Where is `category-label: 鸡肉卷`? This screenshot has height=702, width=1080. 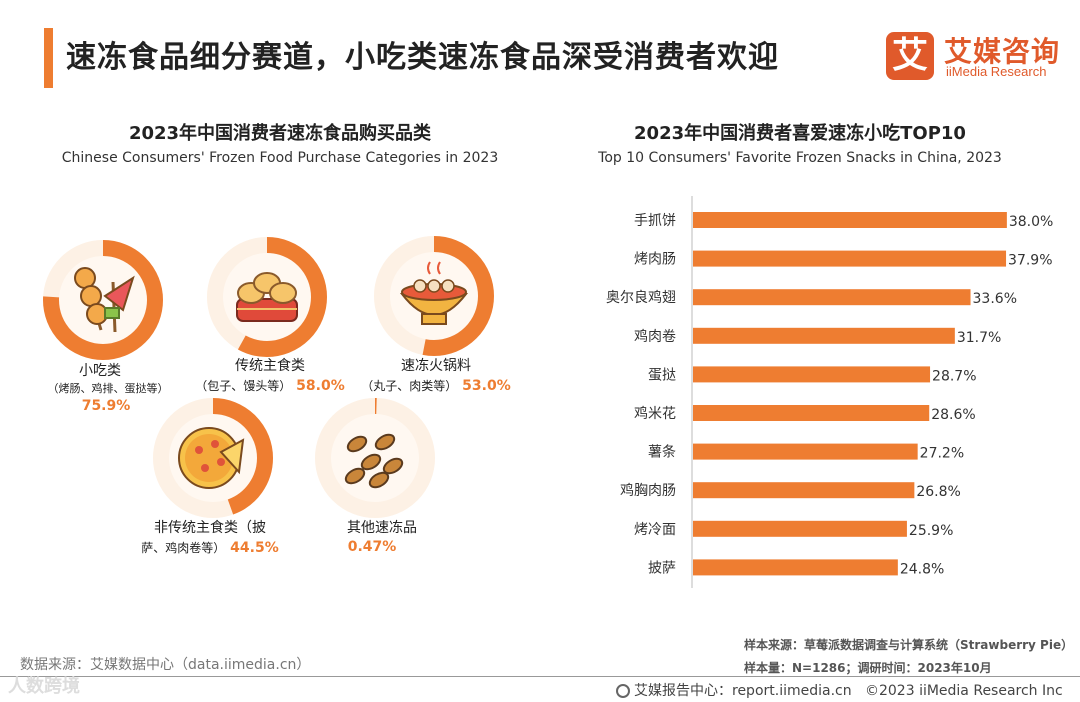 category-label: 鸡肉卷 is located at coordinates (655, 336).